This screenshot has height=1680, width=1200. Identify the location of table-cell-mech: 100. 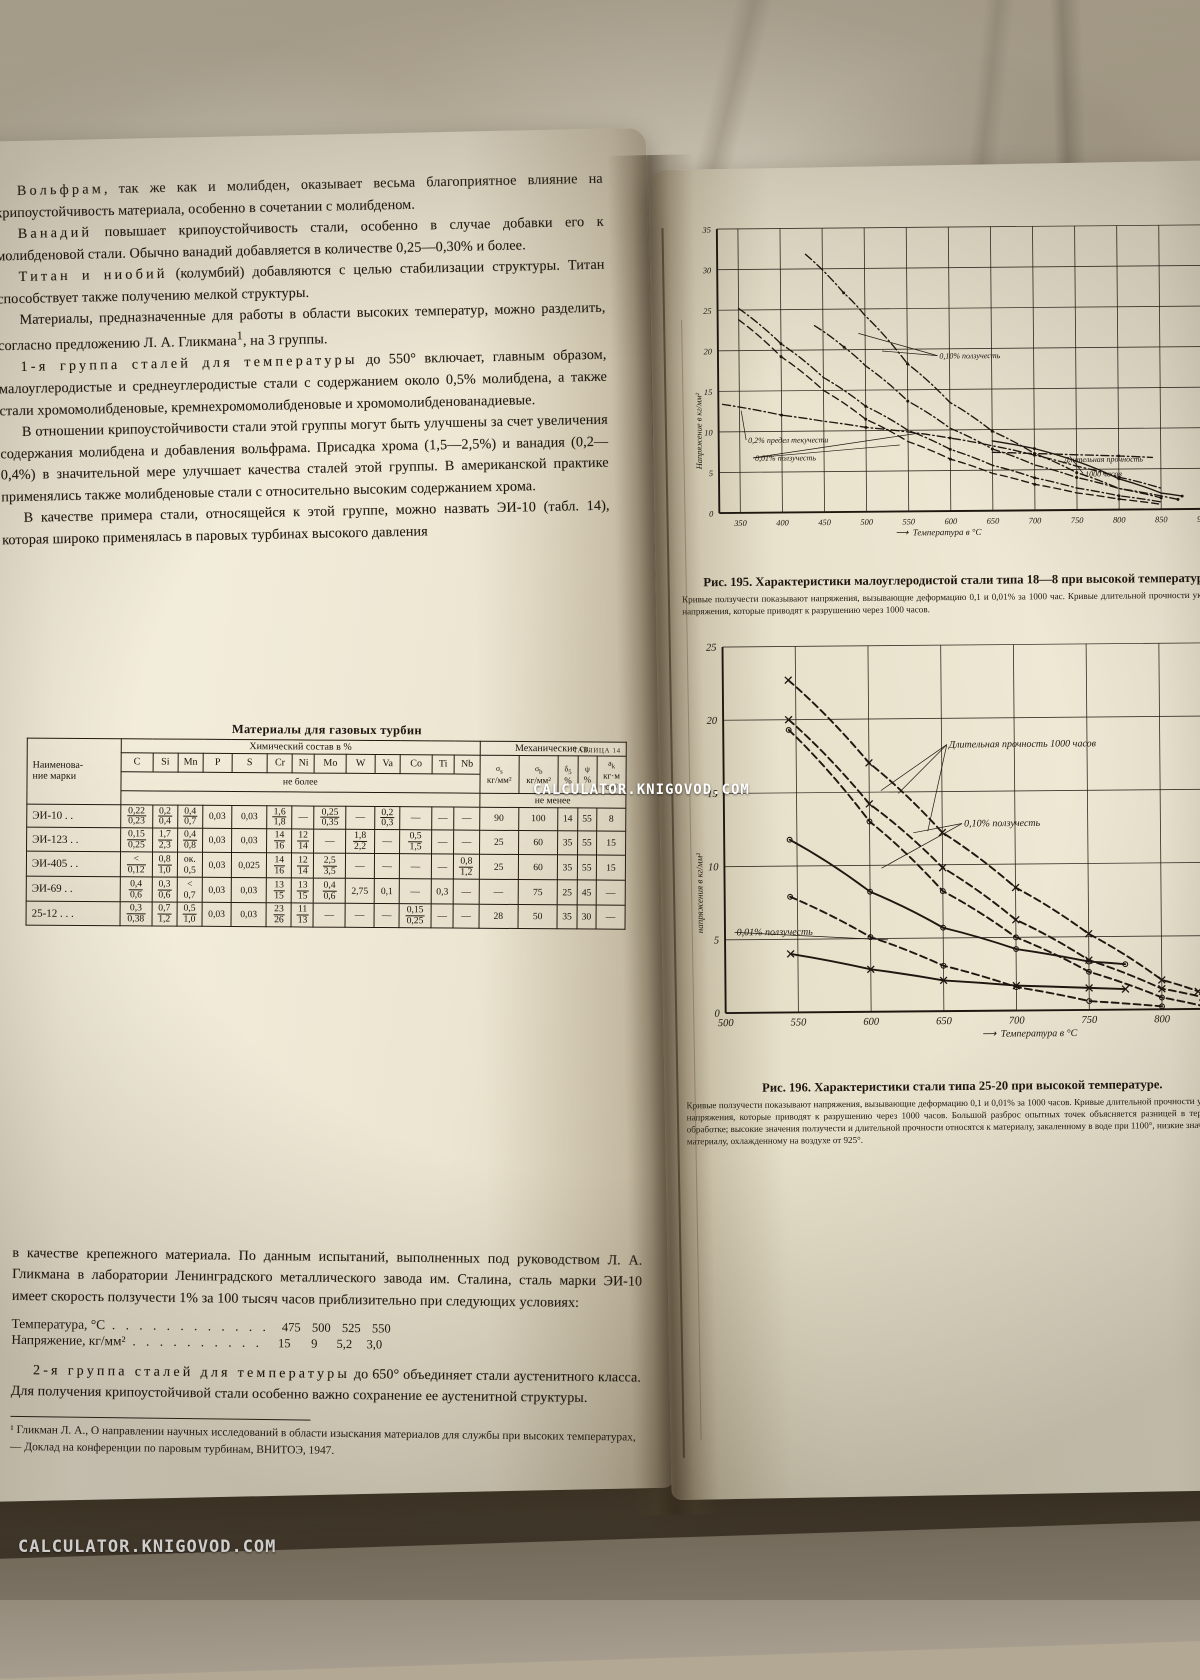
(538, 819).